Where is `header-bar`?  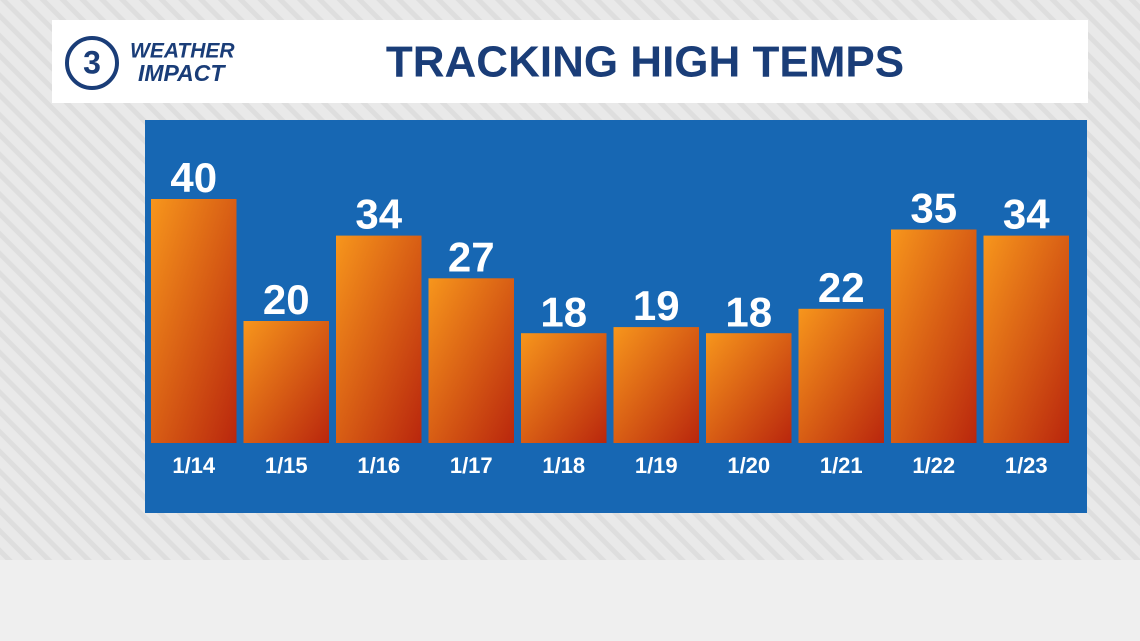
header-bar is located at coordinates (570, 61).